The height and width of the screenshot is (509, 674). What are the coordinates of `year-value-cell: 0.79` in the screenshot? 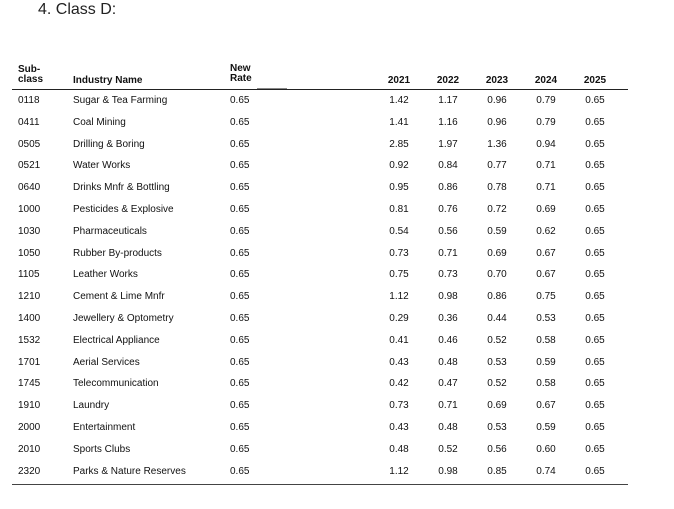 It's located at (546, 100).